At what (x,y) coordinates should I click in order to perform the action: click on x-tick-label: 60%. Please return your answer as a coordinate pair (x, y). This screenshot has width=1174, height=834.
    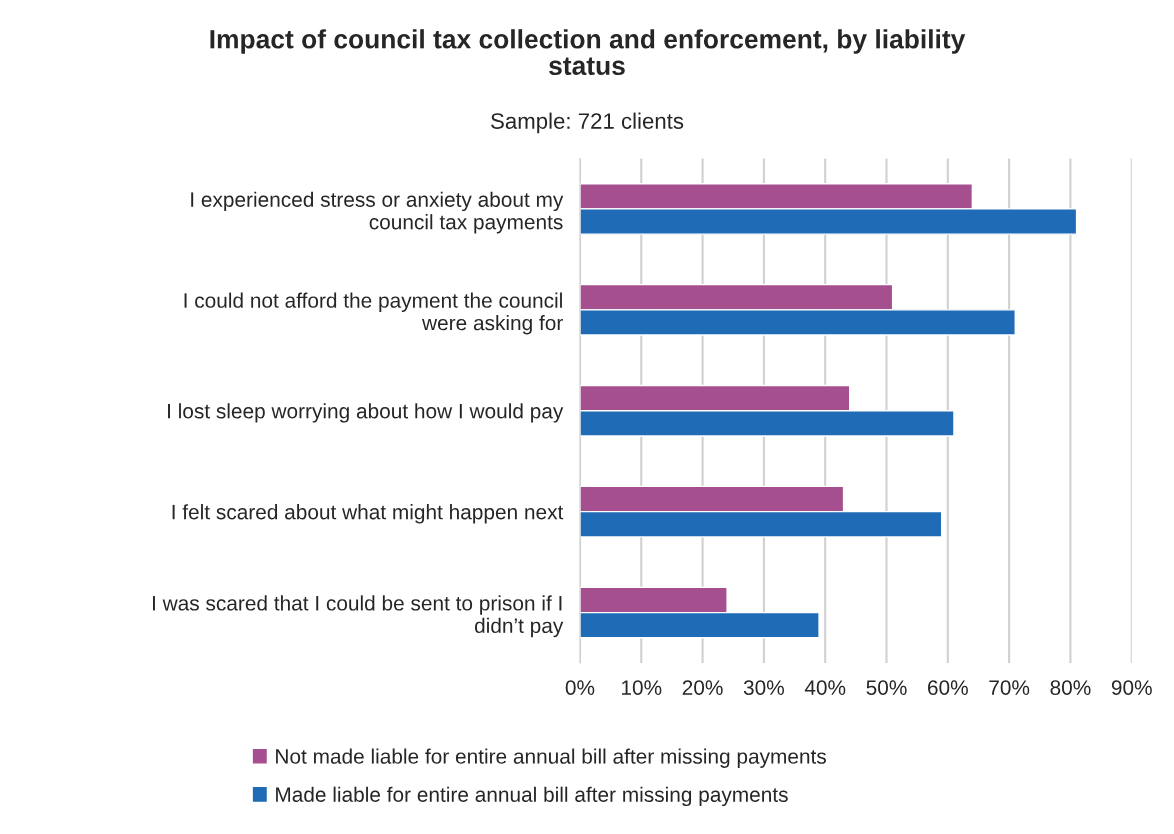
    Looking at the image, I should click on (948, 687).